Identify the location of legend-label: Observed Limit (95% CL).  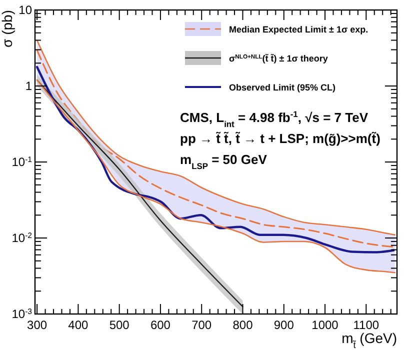
(282, 87).